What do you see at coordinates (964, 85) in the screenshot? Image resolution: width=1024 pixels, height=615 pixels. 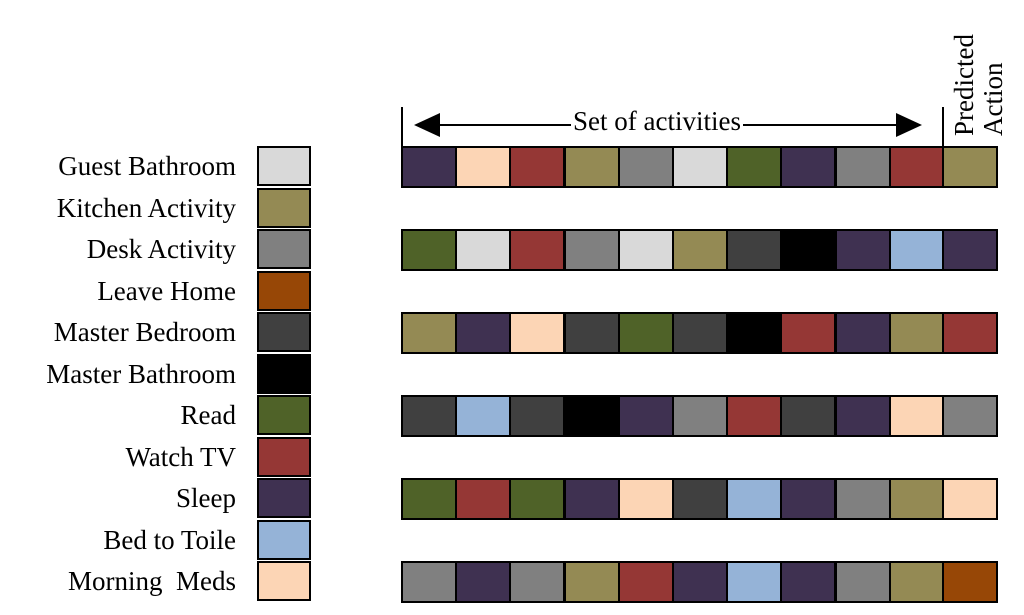 I see `predicted-label-line1: Predicted` at bounding box center [964, 85].